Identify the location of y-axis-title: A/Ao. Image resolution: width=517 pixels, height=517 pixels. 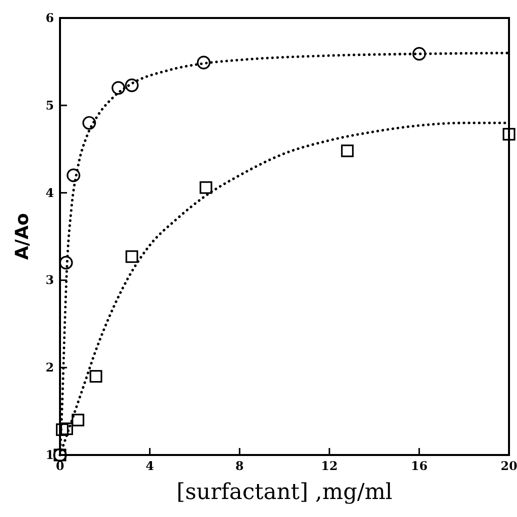
(22, 236).